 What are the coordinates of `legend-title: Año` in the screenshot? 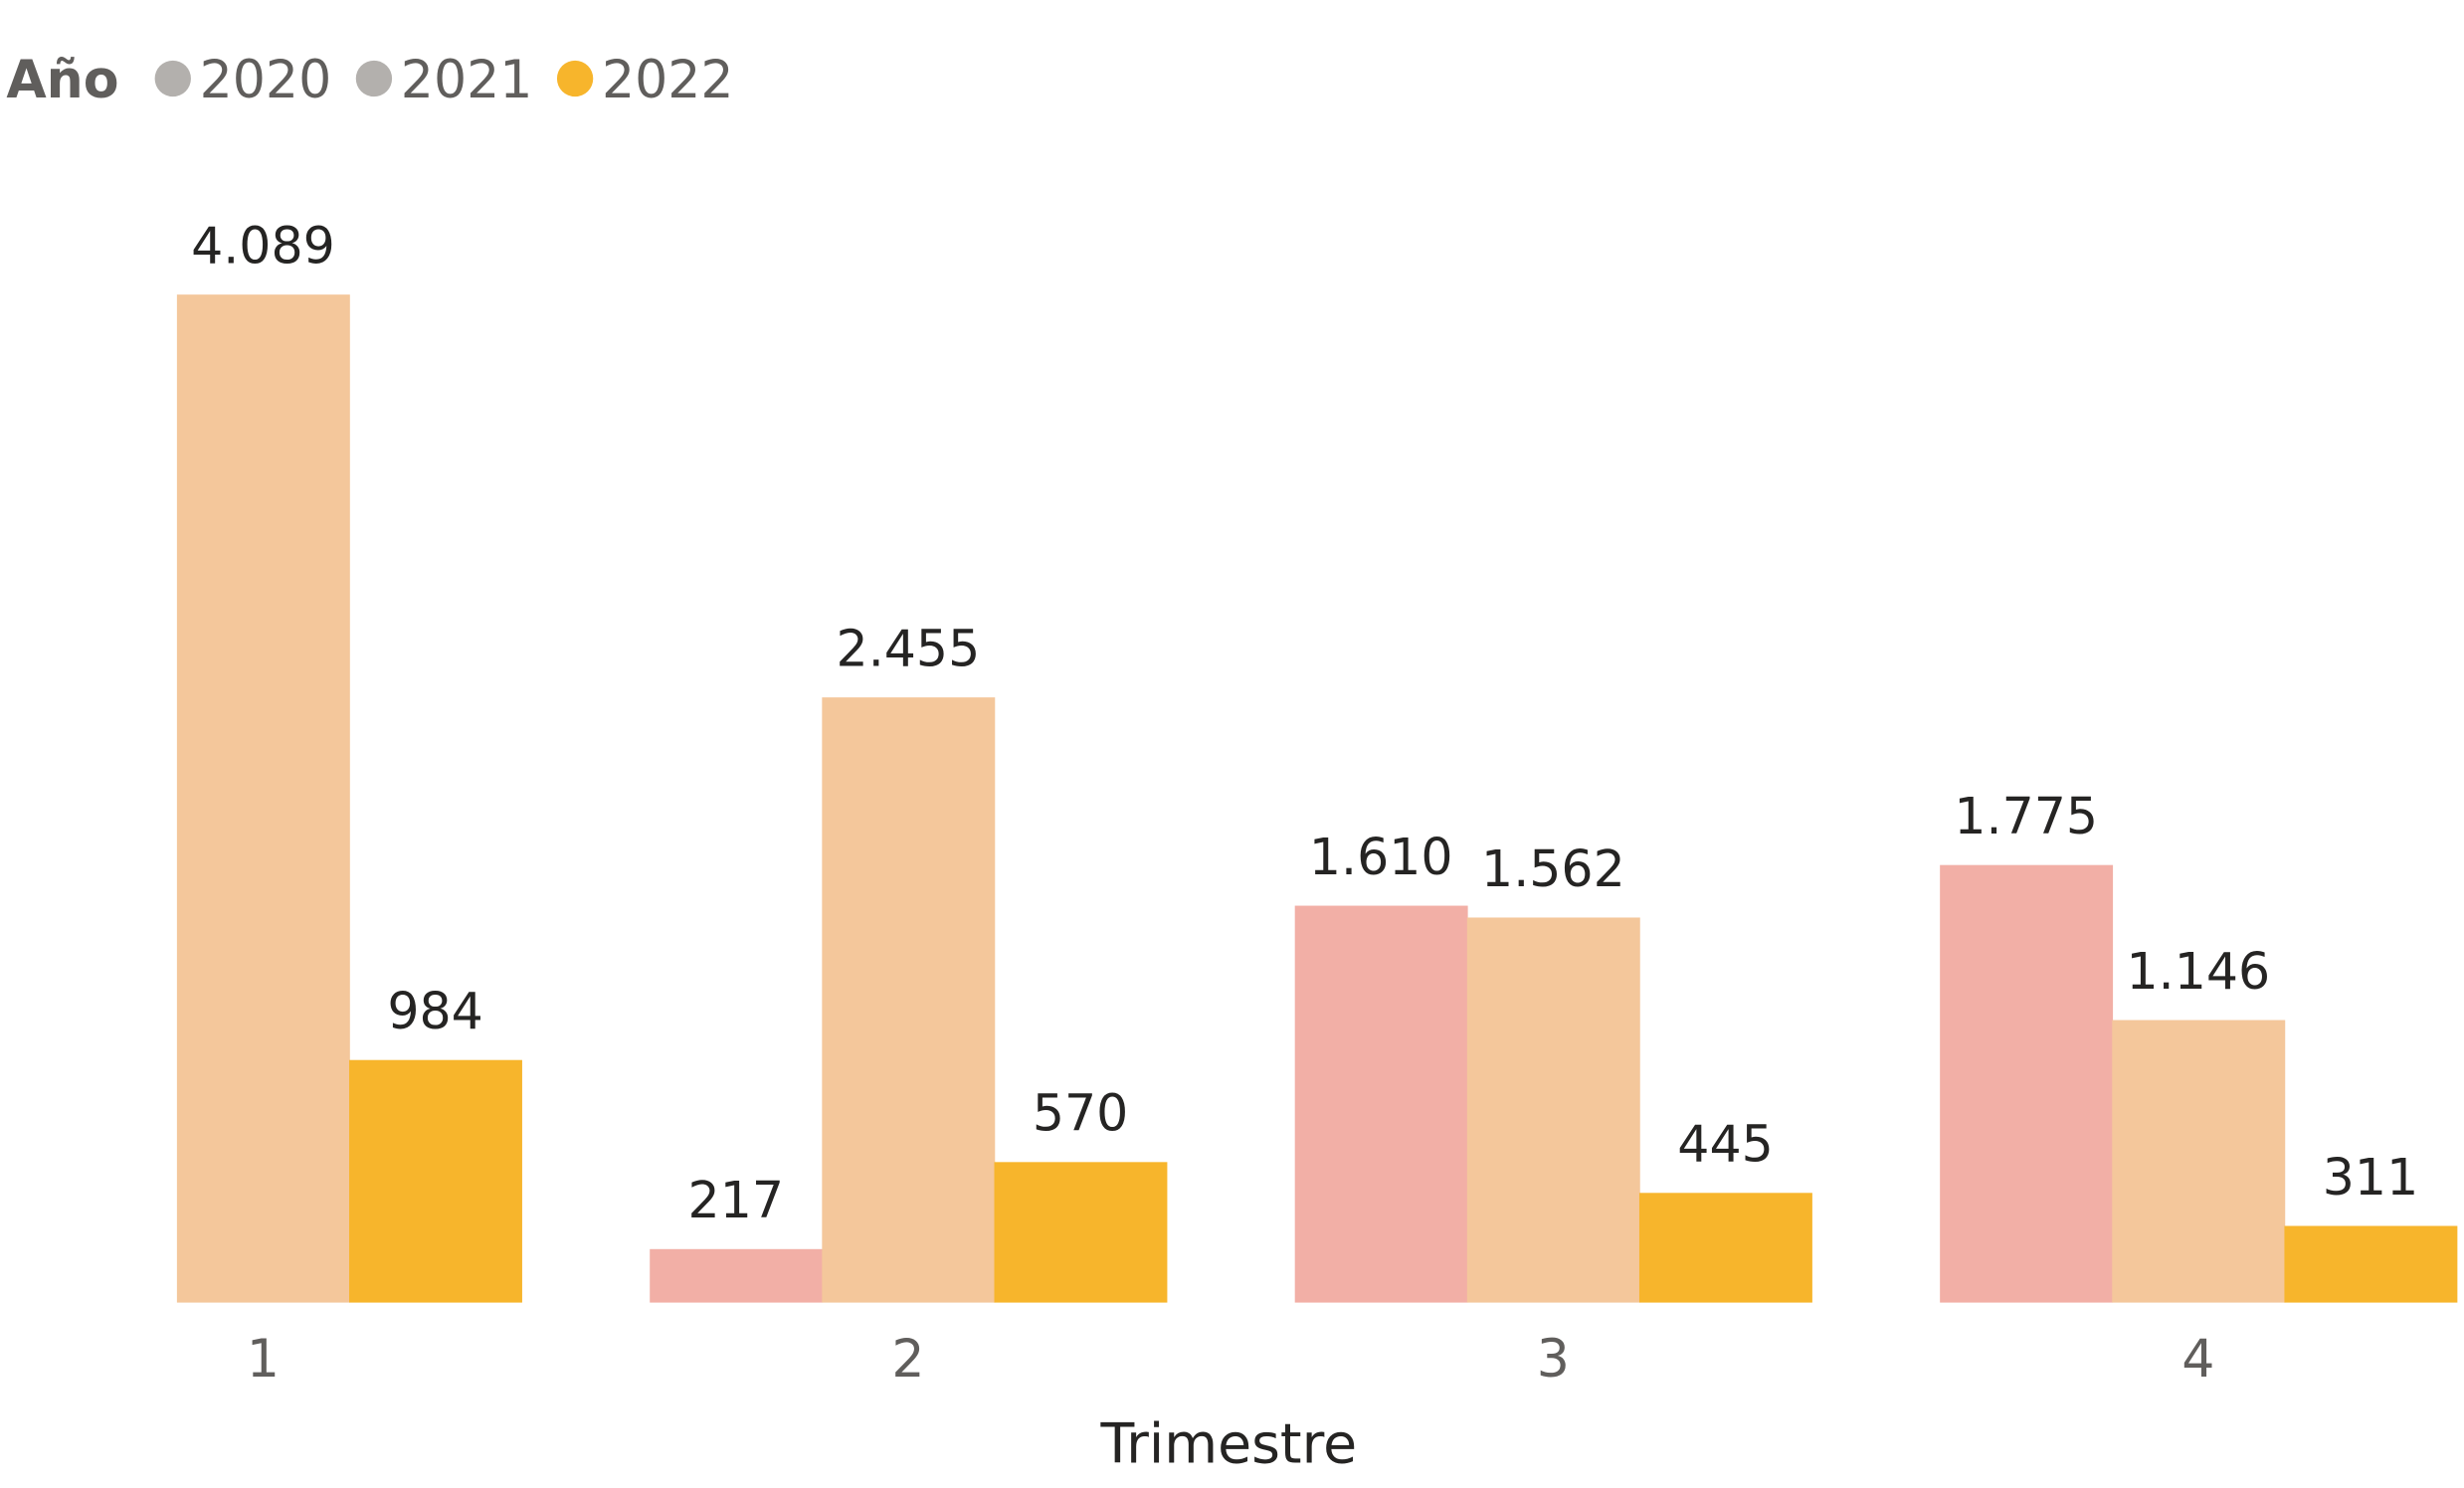 It's located at (62, 80).